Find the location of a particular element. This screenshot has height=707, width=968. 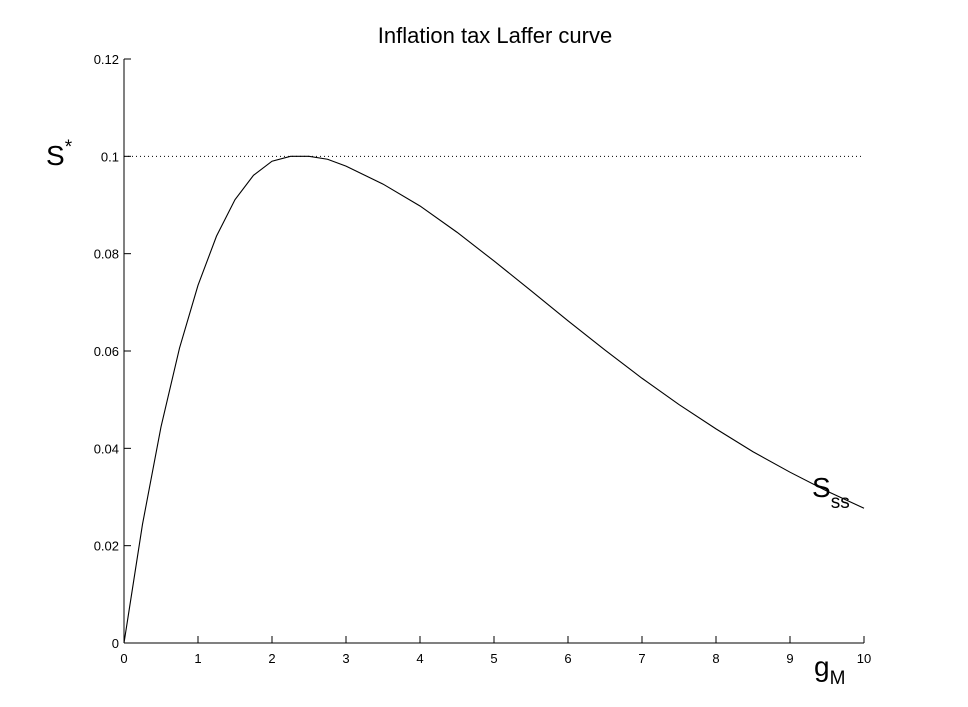

series-label: Sss is located at coordinates (831, 492).